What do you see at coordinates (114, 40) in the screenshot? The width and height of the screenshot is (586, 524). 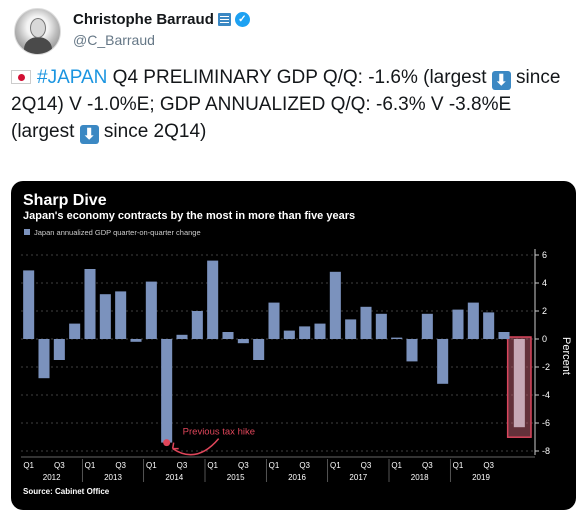 I see `user-handle: @C_Barraud` at bounding box center [114, 40].